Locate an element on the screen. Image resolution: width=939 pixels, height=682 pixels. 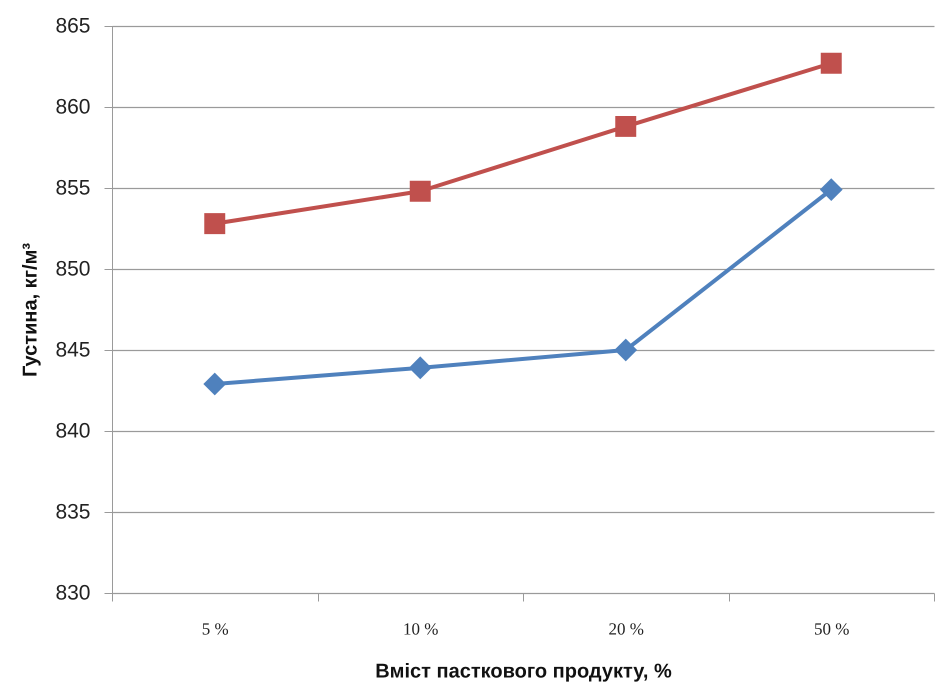
x-axis-title: Вміст пасткового продукту, % is located at coordinates (523, 671).